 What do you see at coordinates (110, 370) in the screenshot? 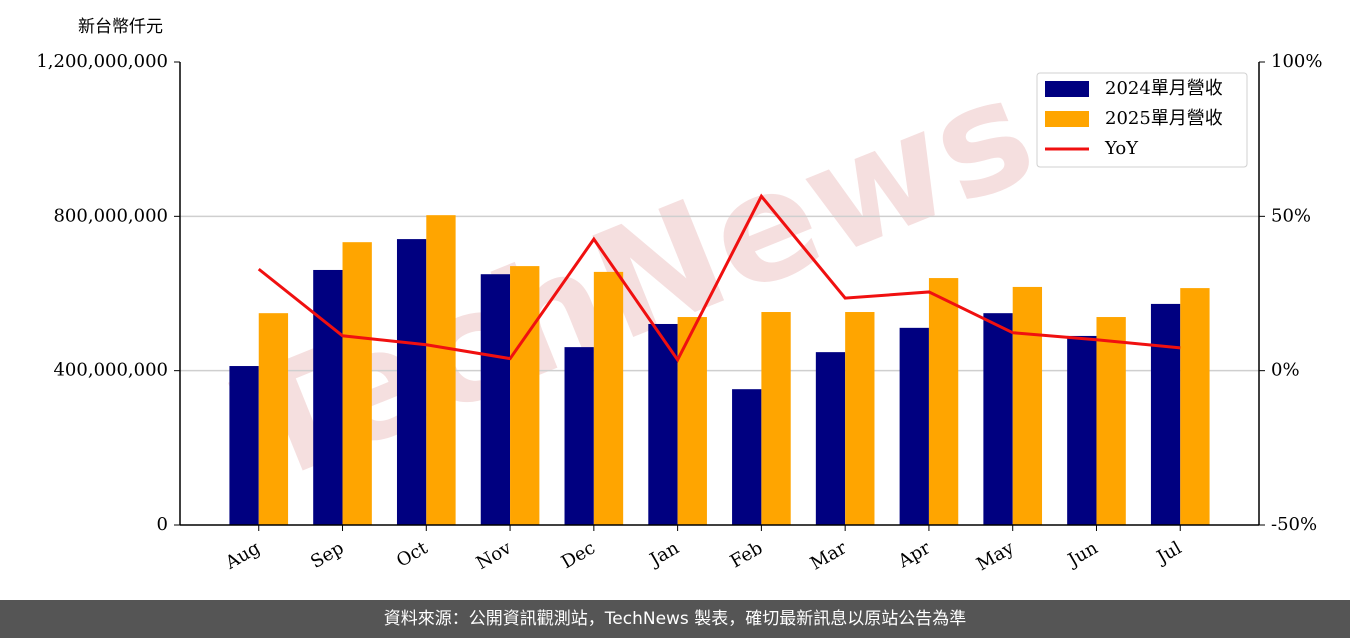
I see `y-tick-label: 400,000,000` at bounding box center [110, 370].